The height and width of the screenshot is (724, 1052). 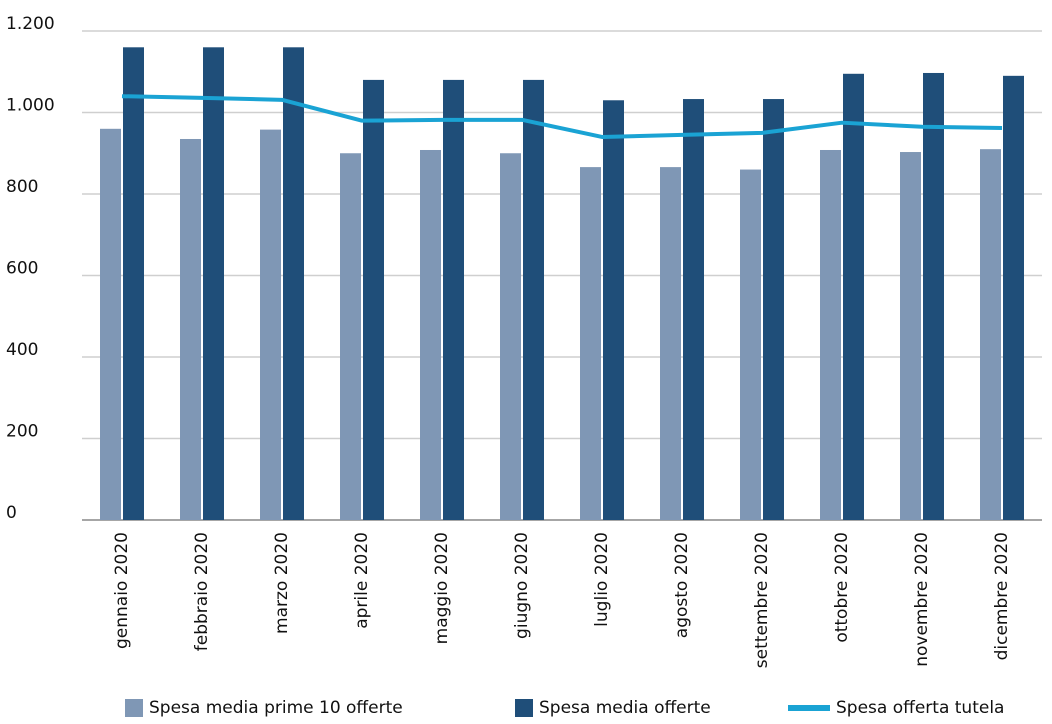 I want to click on y-tick-label: 400, so click(x=22, y=350).